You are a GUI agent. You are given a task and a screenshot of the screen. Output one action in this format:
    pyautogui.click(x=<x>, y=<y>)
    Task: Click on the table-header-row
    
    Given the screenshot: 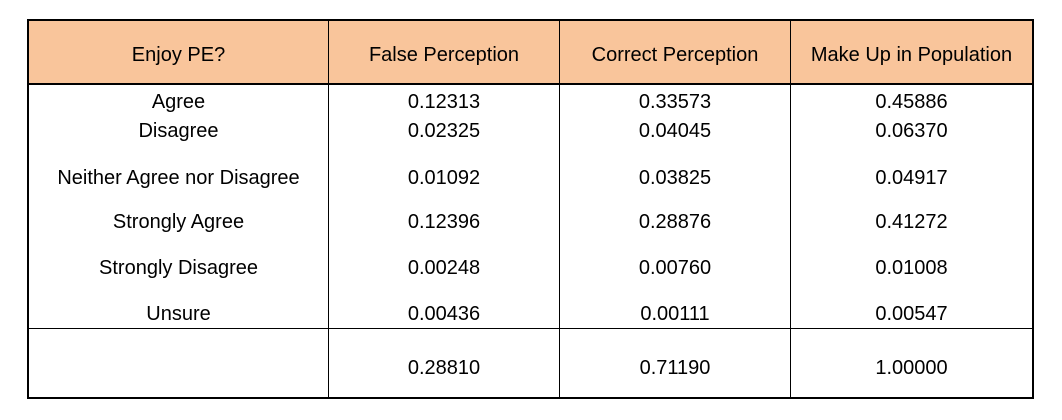 What is the action you would take?
    pyautogui.click(x=530, y=53)
    